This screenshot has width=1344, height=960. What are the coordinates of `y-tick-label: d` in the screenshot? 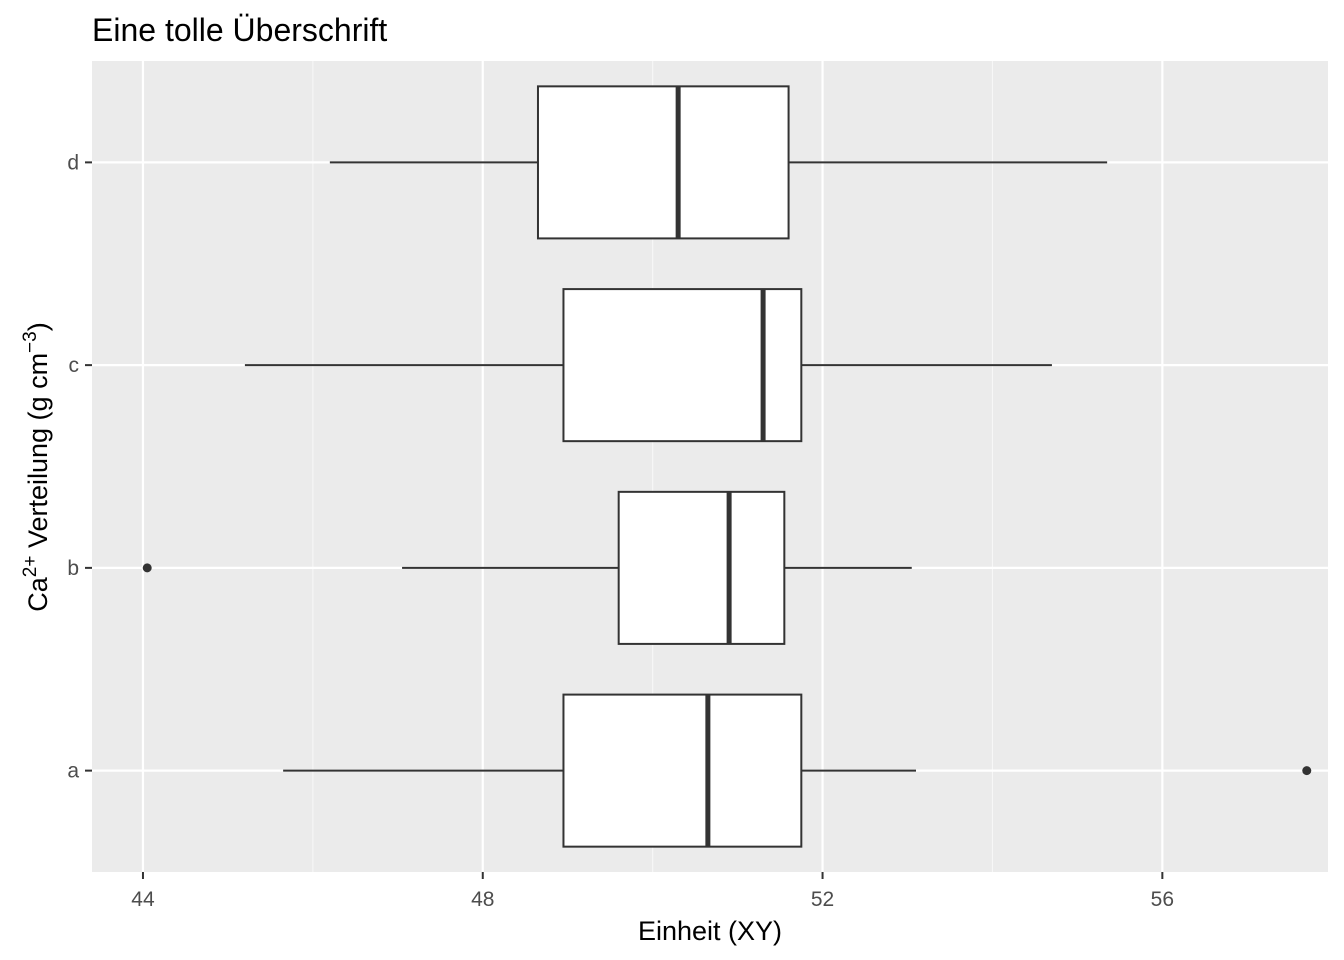 It's located at (73, 162).